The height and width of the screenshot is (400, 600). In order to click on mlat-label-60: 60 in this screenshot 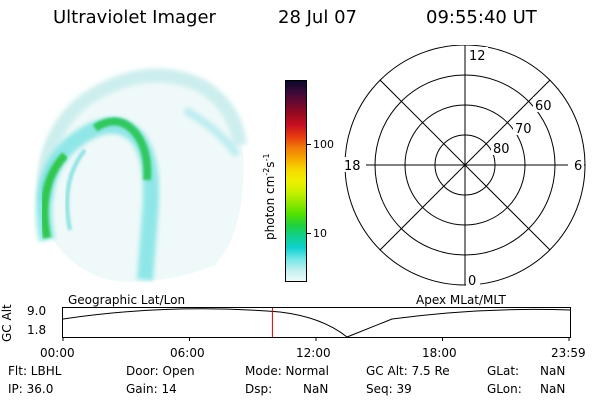, I will do `click(543, 106)`.